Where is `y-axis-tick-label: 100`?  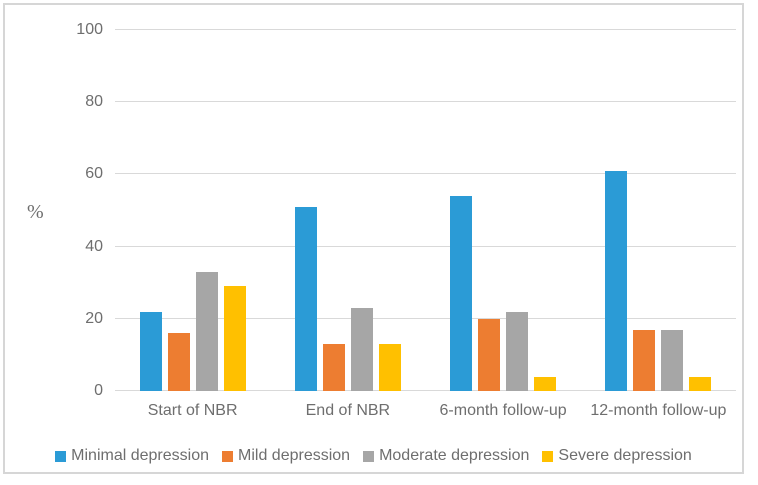 y-axis-tick-label: 100 is located at coordinates (89, 29).